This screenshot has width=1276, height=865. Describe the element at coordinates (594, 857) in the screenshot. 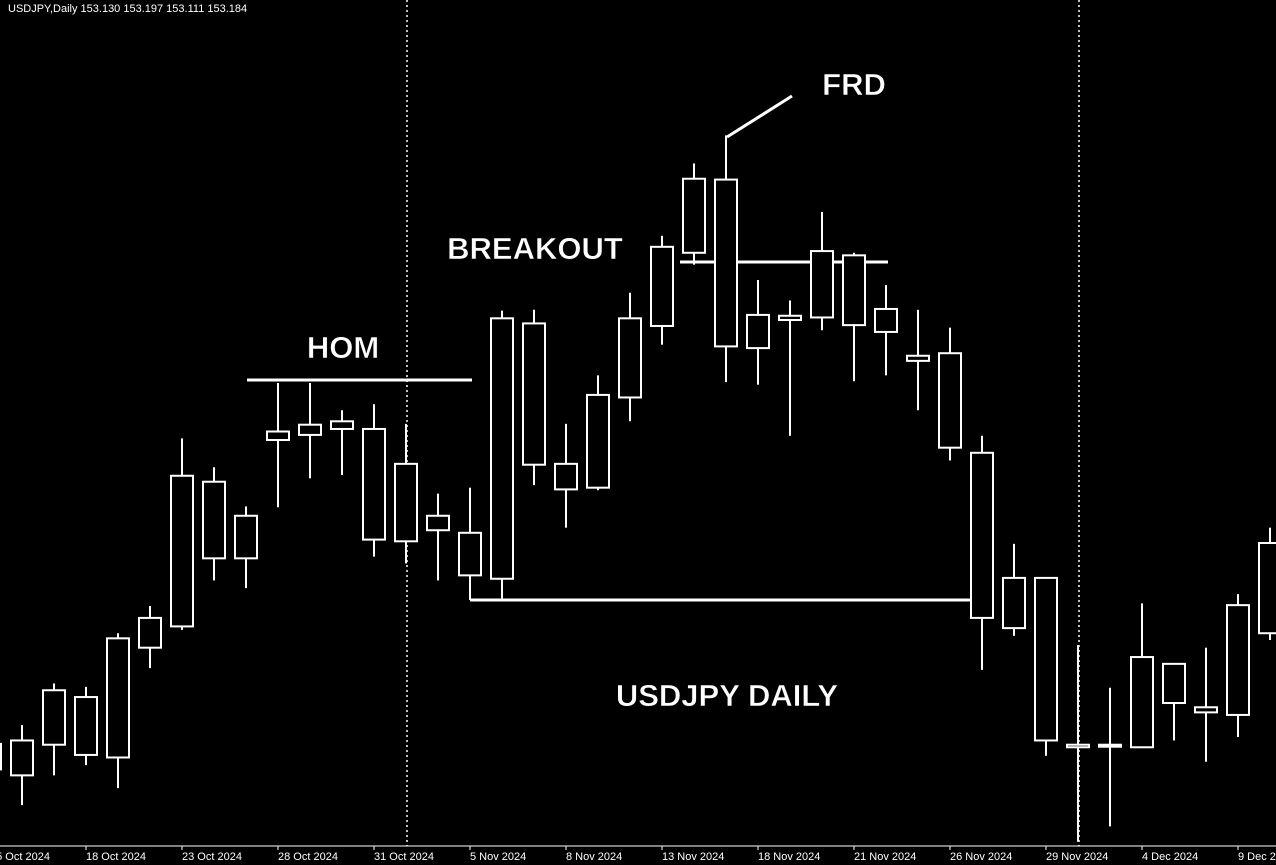

I see `x-tick-label: 8 Nov 2024` at that location.